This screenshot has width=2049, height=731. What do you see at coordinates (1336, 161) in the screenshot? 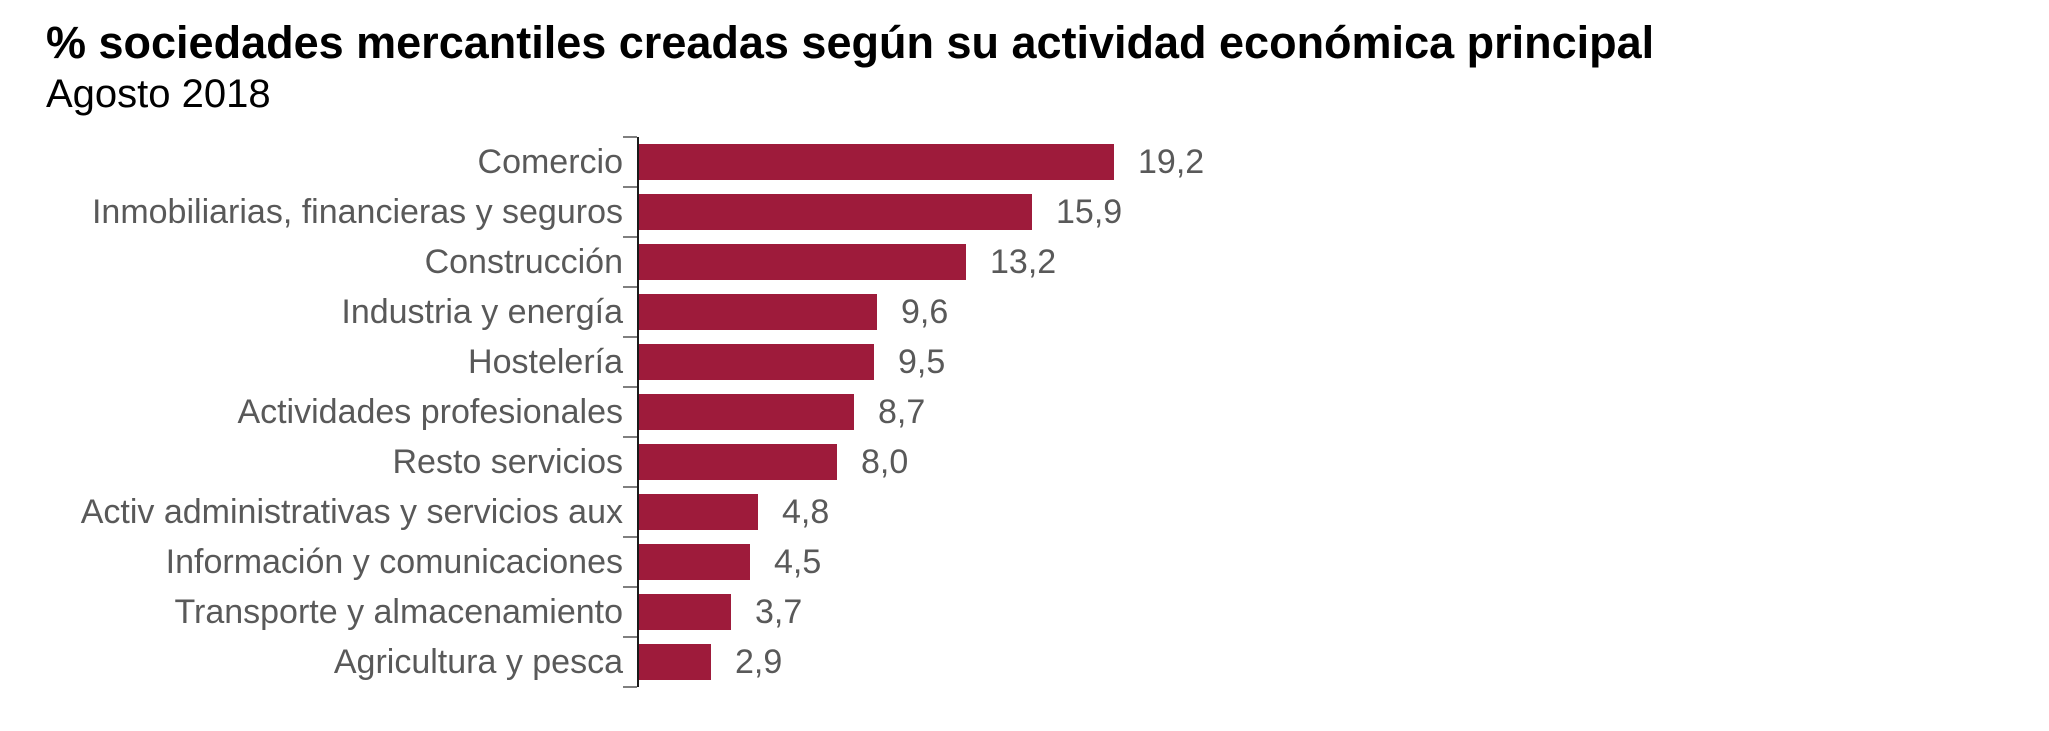
I see `bar-area: 19,2` at bounding box center [1336, 161].